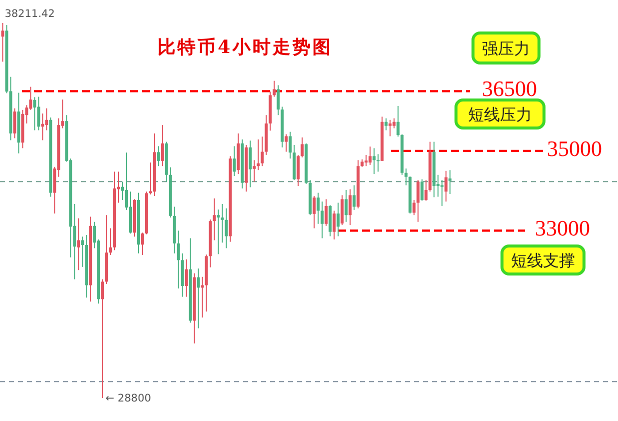 This screenshot has width=618, height=421. Describe the element at coordinates (562, 228) in the screenshot. I see `ref-line-label: 33000` at that location.